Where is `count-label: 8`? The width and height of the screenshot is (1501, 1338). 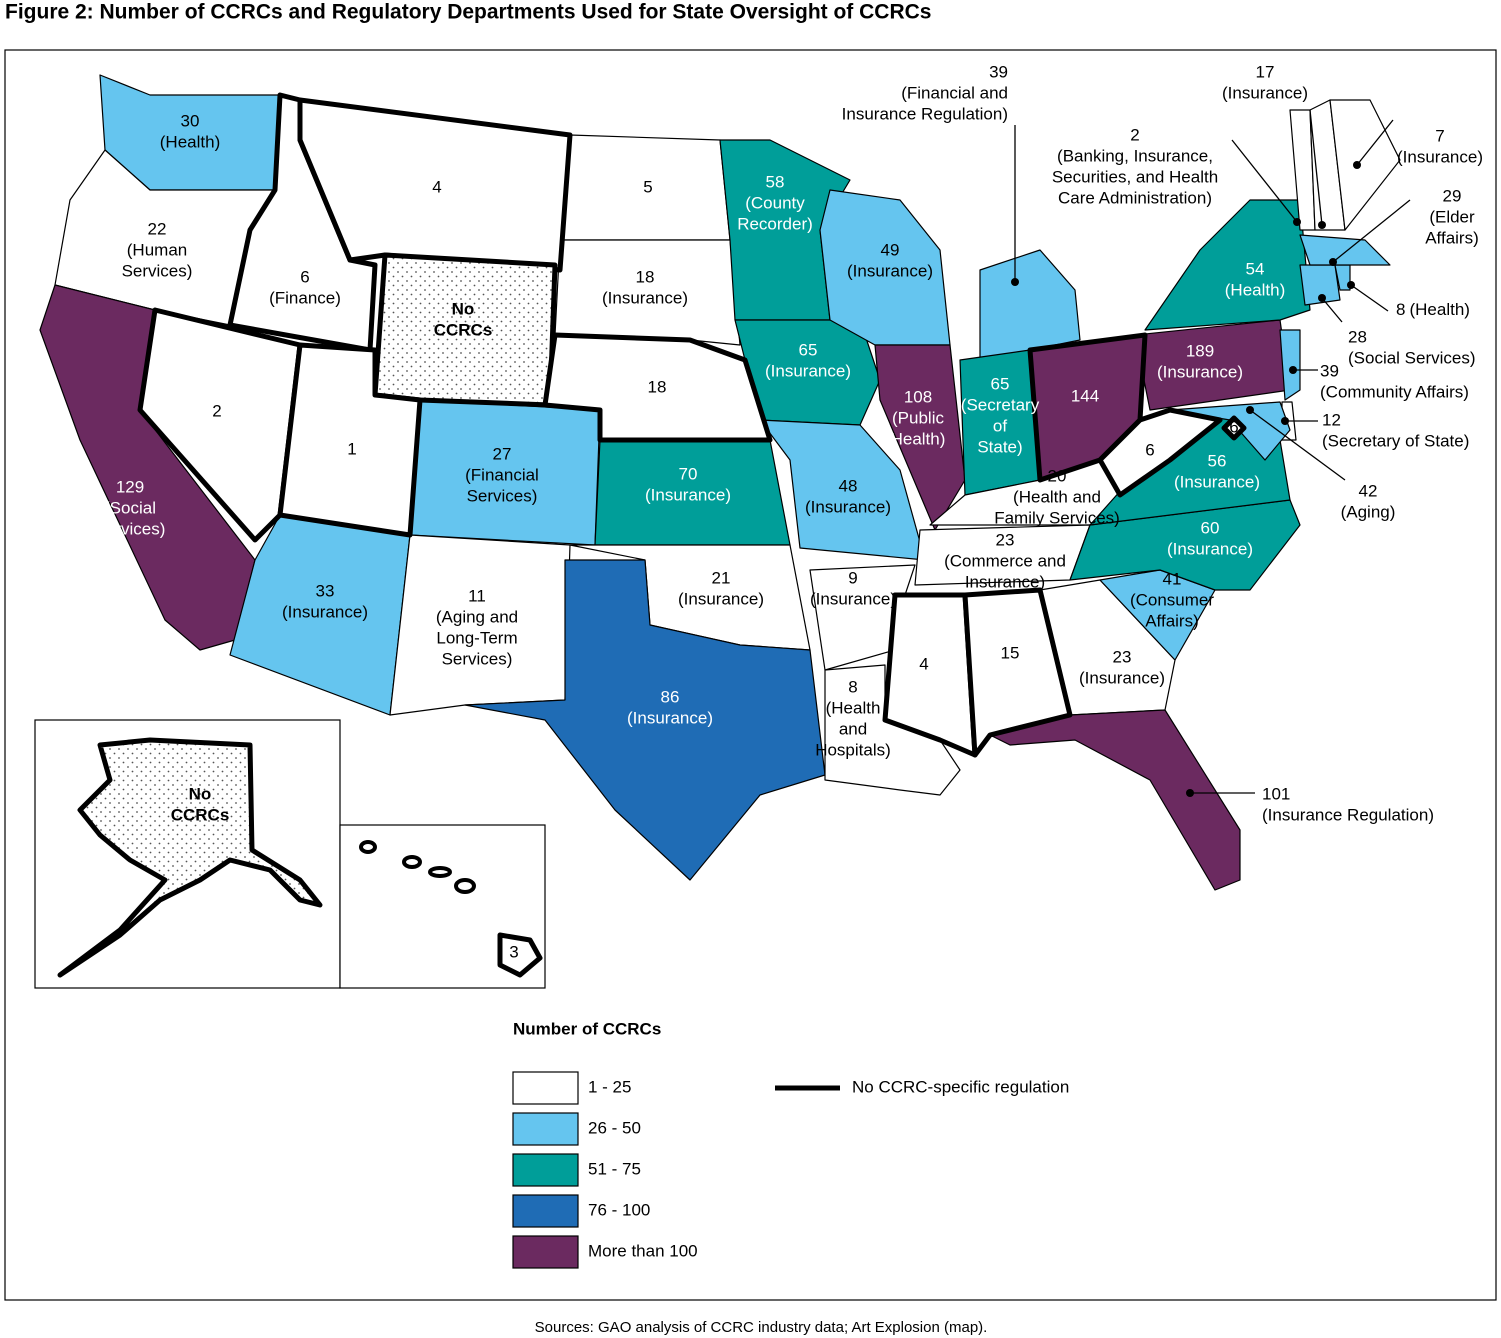 count-label: 8 is located at coordinates (852, 686).